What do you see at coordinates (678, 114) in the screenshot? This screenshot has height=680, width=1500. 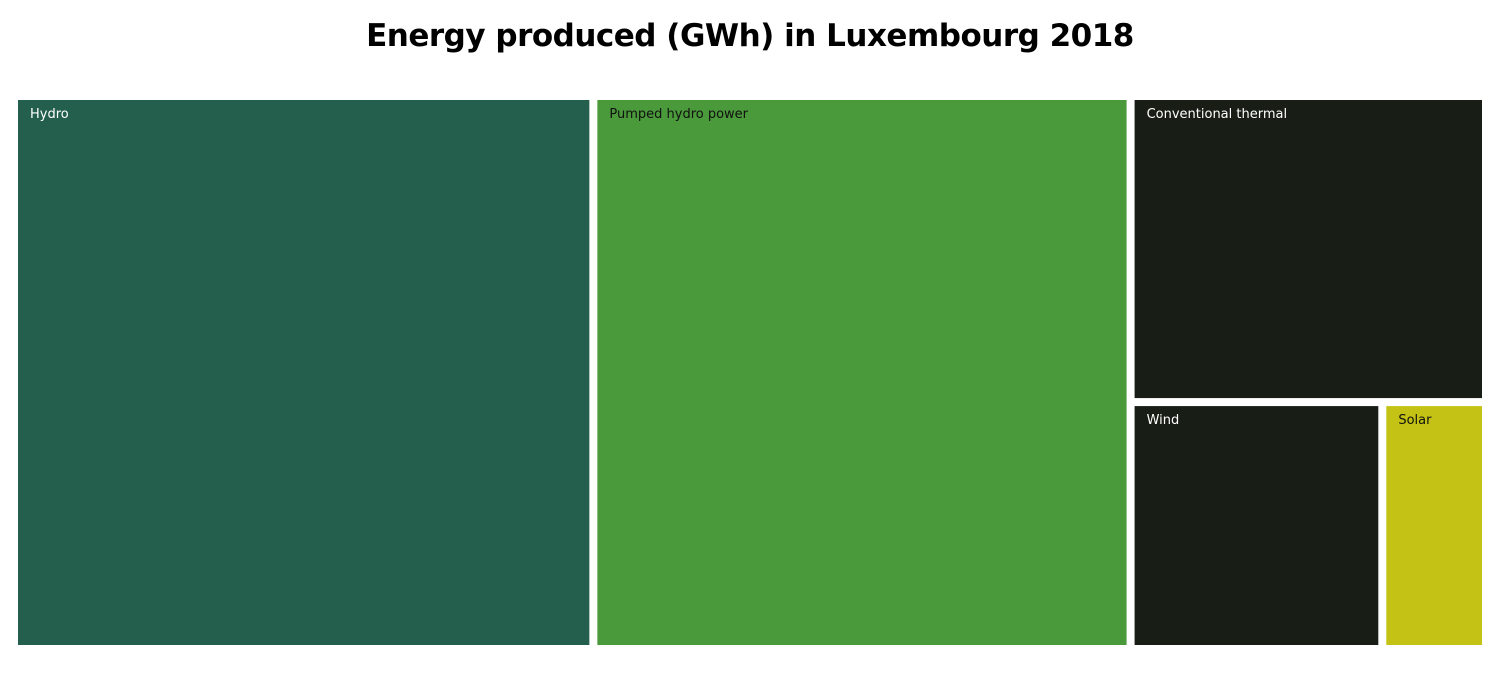 I see `tile-label-pumped-hydro-power: Pumped hydro power` at bounding box center [678, 114].